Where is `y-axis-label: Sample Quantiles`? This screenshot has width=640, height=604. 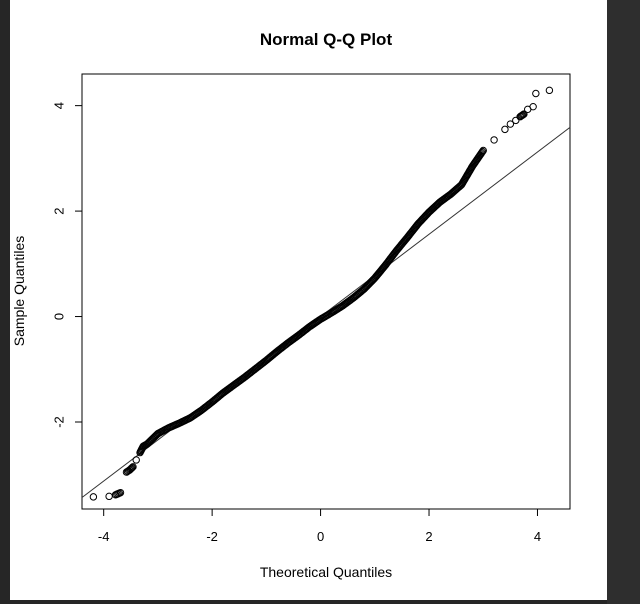
y-axis-label: Sample Quantiles is located at coordinates (19, 291).